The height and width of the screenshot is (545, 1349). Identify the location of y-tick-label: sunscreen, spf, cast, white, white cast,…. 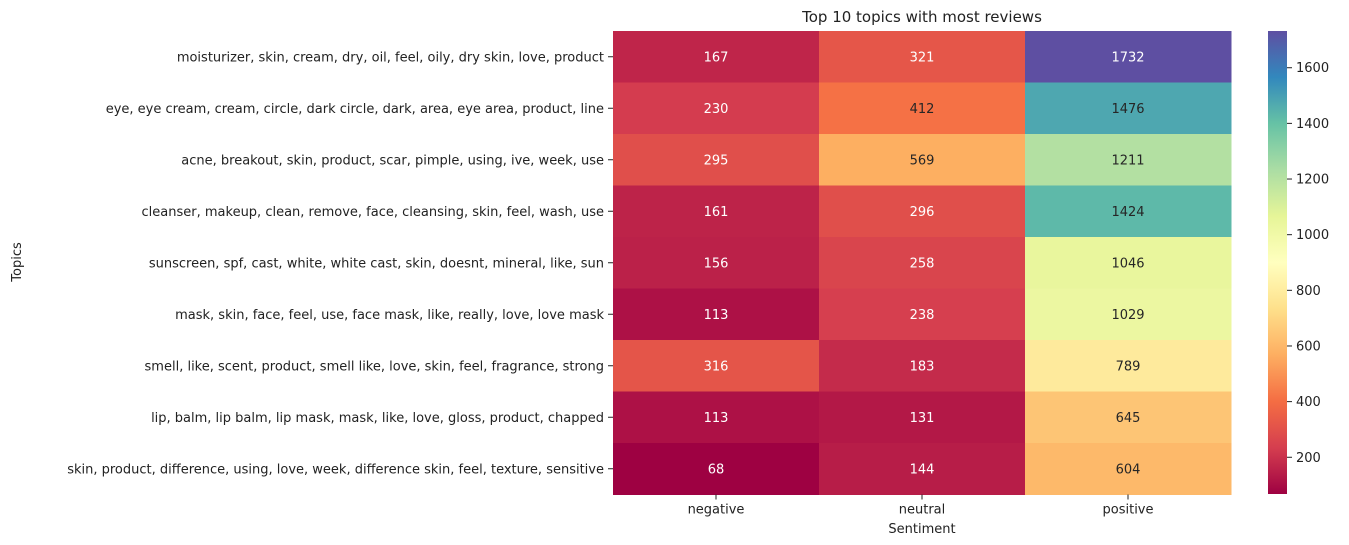
(376, 263).